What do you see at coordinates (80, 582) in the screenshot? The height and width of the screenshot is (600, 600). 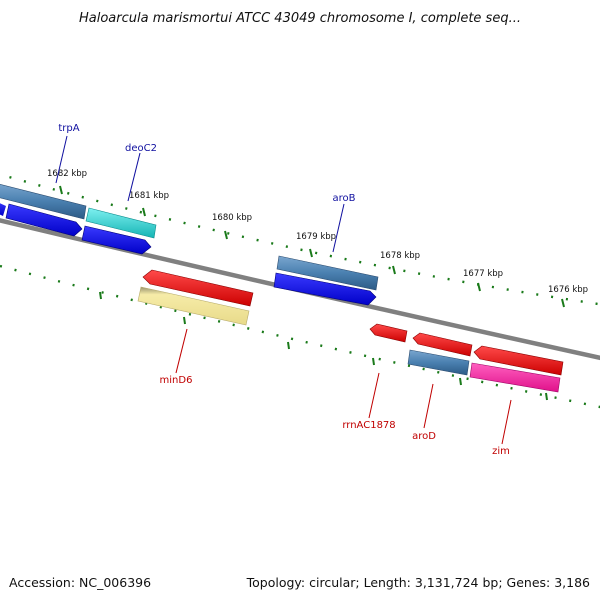 I see `accession-text: Accession: NC_006396` at bounding box center [80, 582].